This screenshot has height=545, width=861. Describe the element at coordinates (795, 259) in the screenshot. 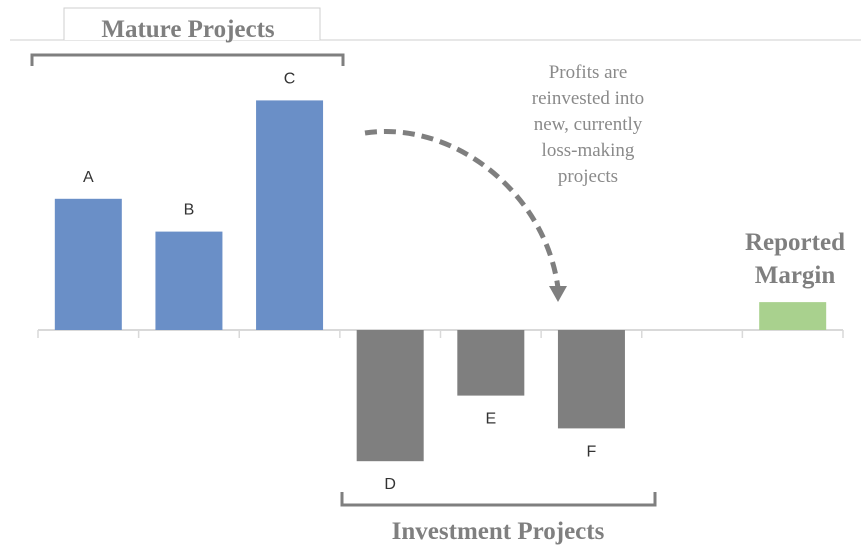

I see `category-label: Reported Margin` at that location.